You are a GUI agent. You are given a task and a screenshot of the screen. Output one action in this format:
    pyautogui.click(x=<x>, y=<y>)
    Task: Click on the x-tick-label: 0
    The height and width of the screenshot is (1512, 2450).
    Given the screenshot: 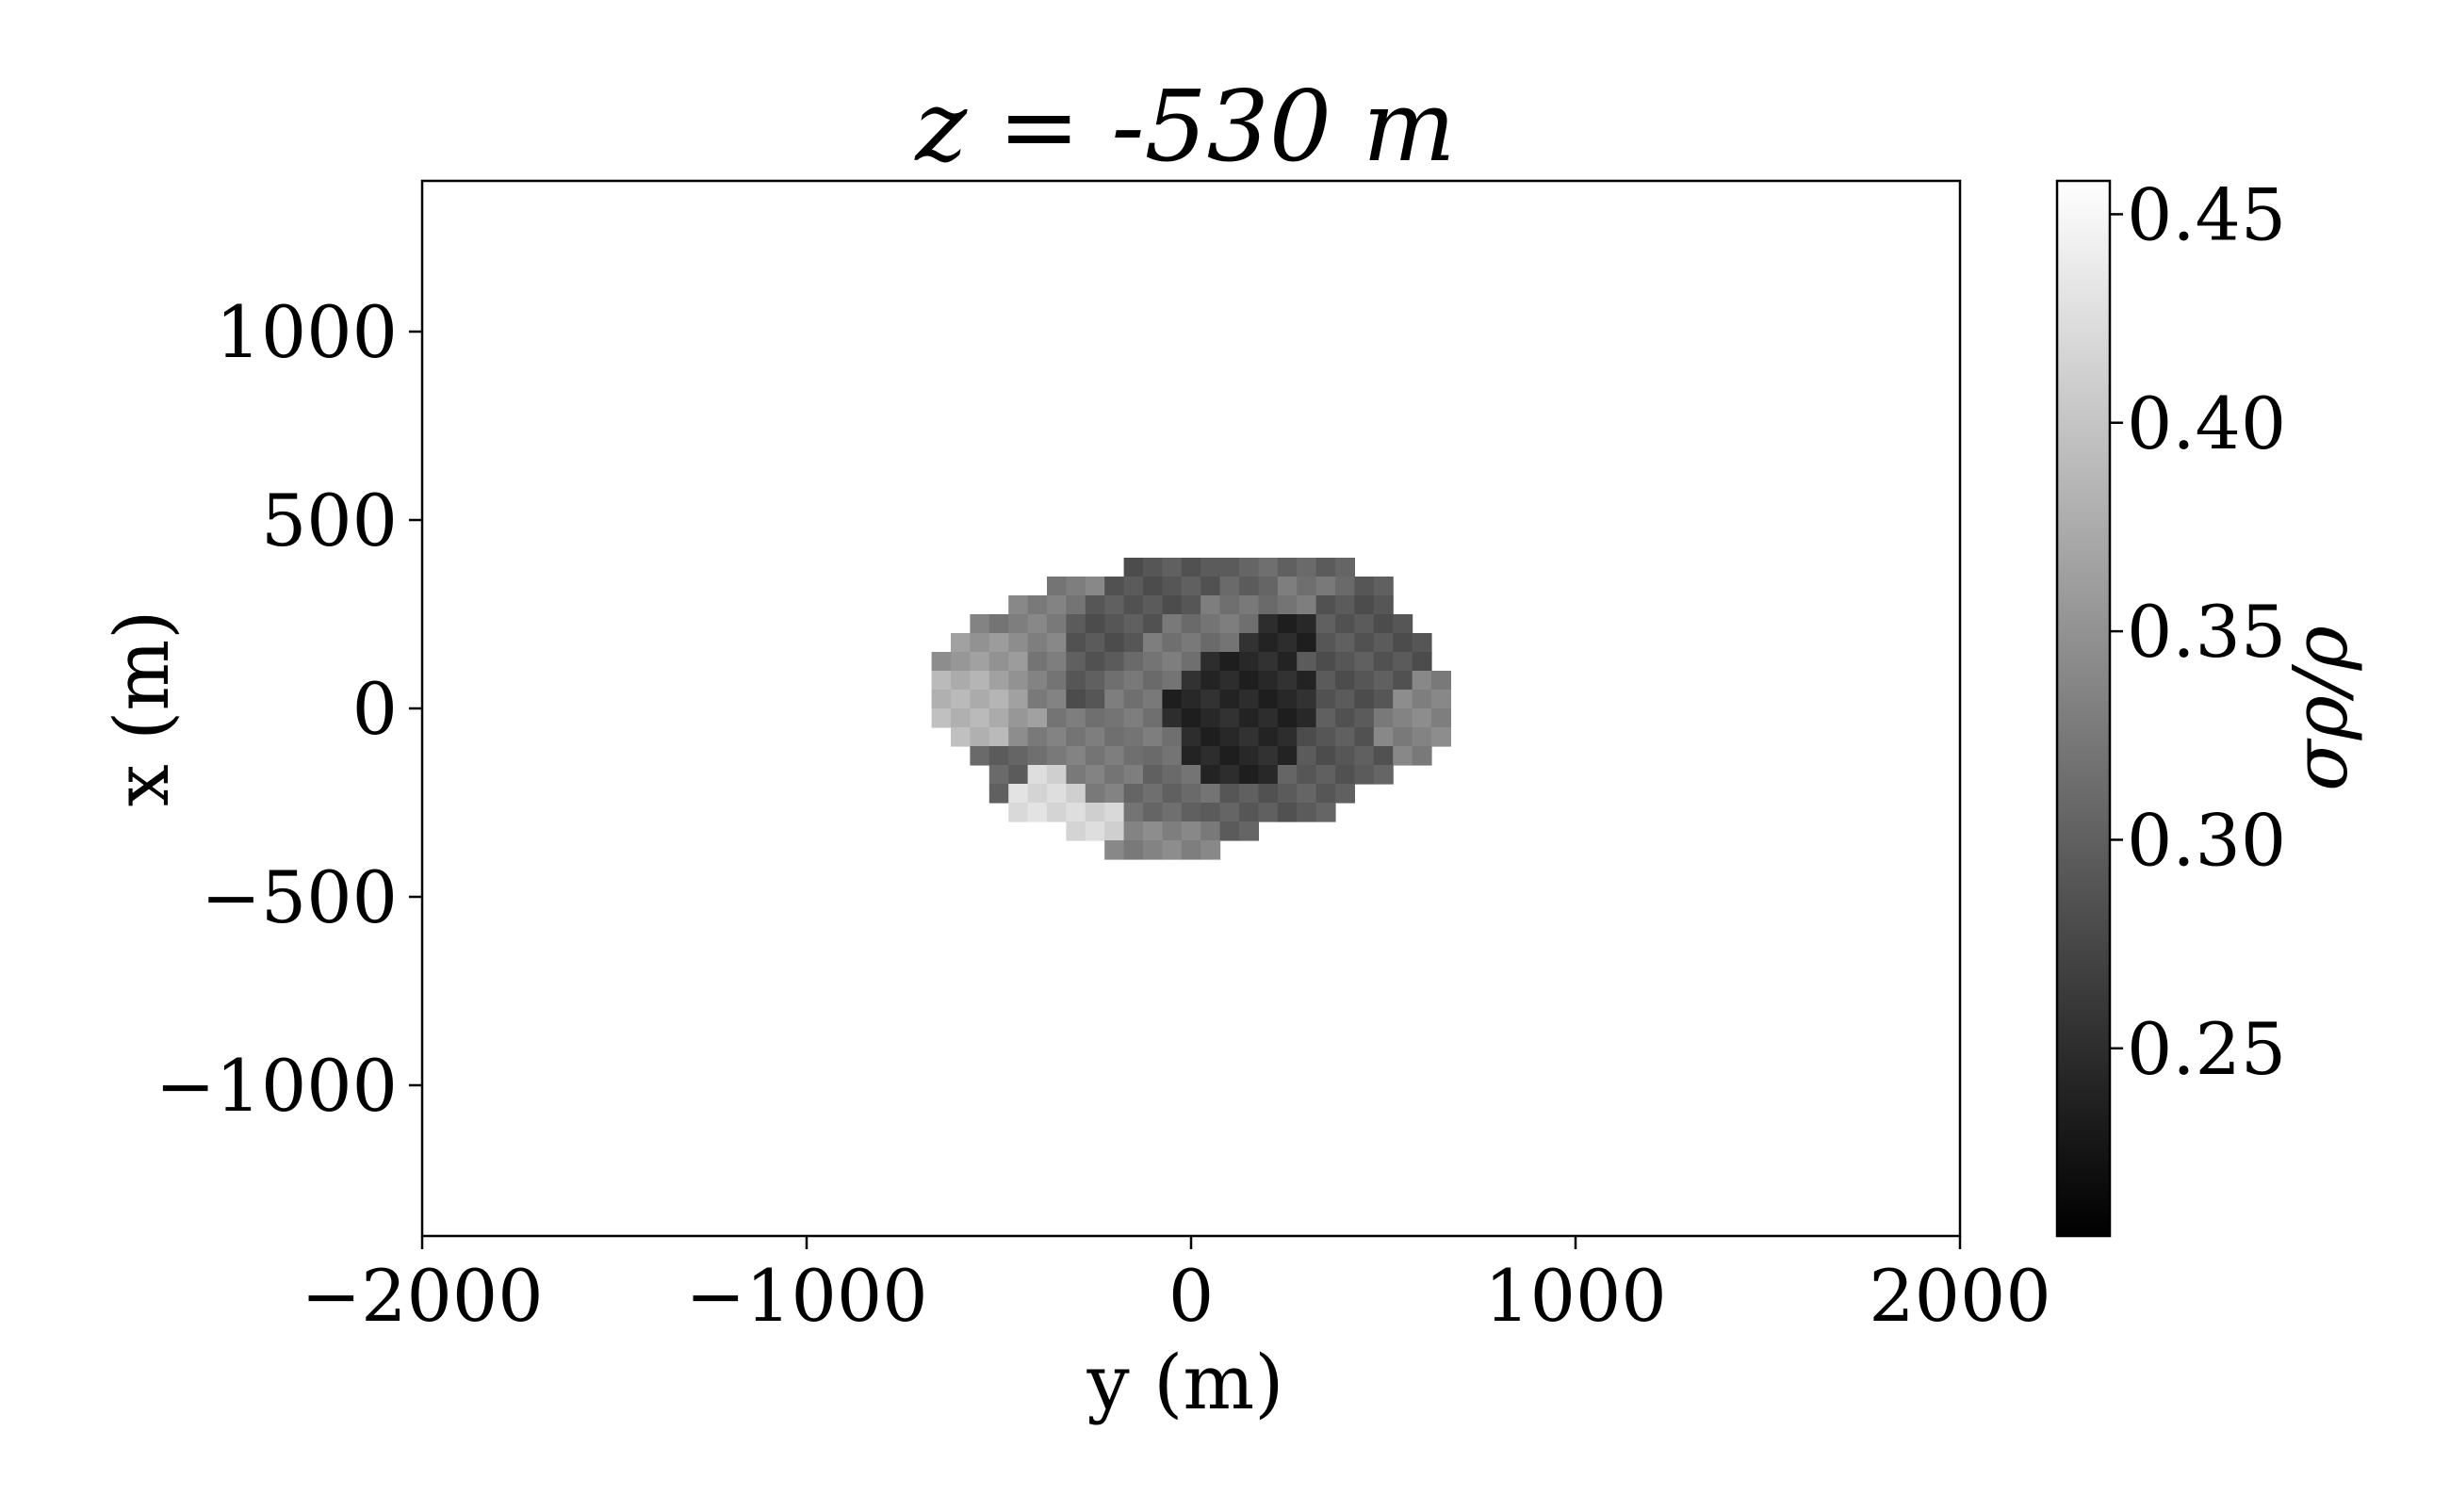 What is the action you would take?
    pyautogui.click(x=1191, y=1296)
    